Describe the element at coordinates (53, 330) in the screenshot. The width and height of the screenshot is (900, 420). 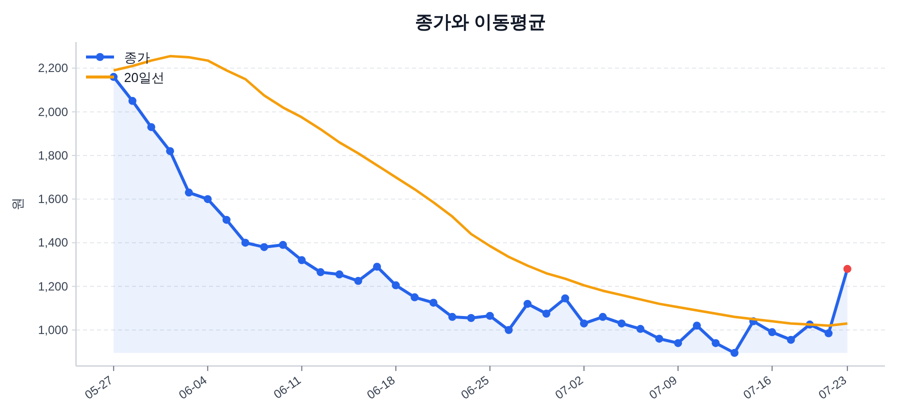
I see `y-tick-label: 1,000` at that location.